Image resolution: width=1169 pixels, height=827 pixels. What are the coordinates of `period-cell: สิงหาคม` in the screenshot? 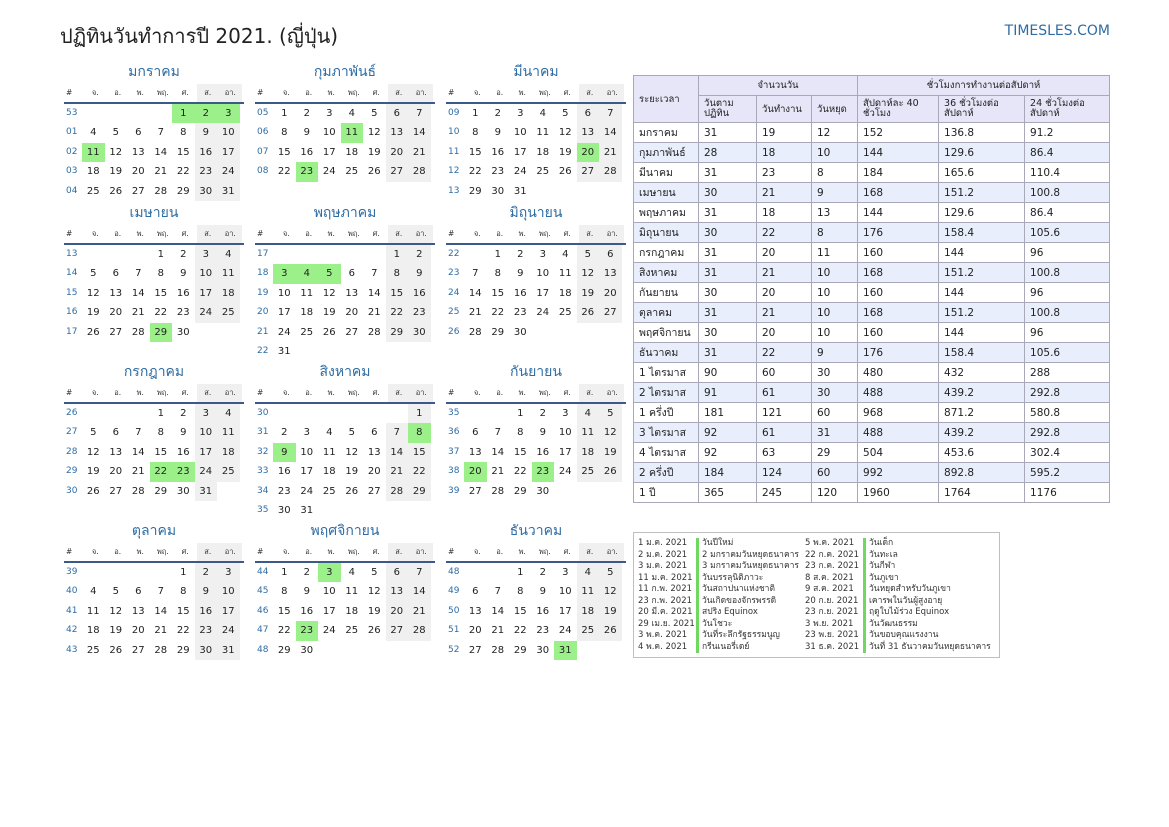 It's located at (666, 272).